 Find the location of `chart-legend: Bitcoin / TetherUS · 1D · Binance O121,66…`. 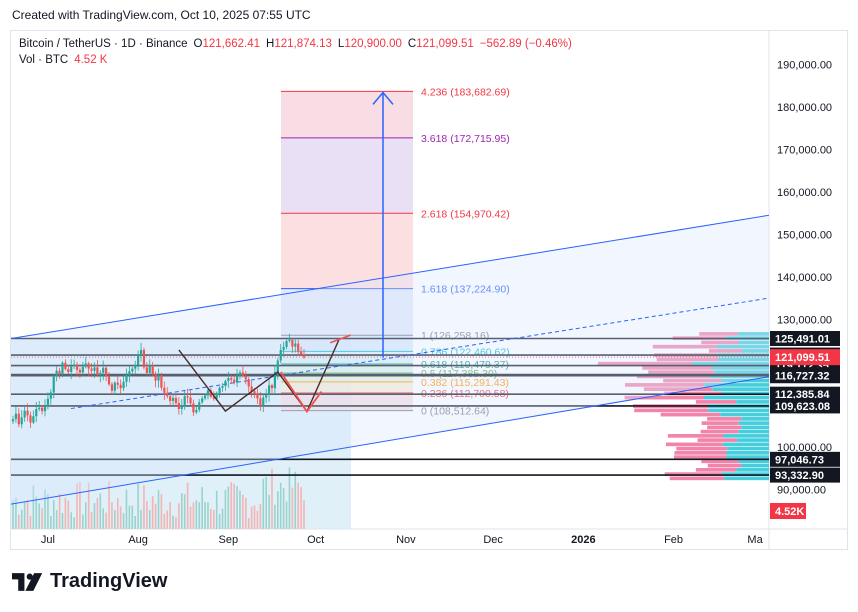

chart-legend: Bitcoin / TetherUS · 1D · Binance O121,66… is located at coordinates (295, 52).